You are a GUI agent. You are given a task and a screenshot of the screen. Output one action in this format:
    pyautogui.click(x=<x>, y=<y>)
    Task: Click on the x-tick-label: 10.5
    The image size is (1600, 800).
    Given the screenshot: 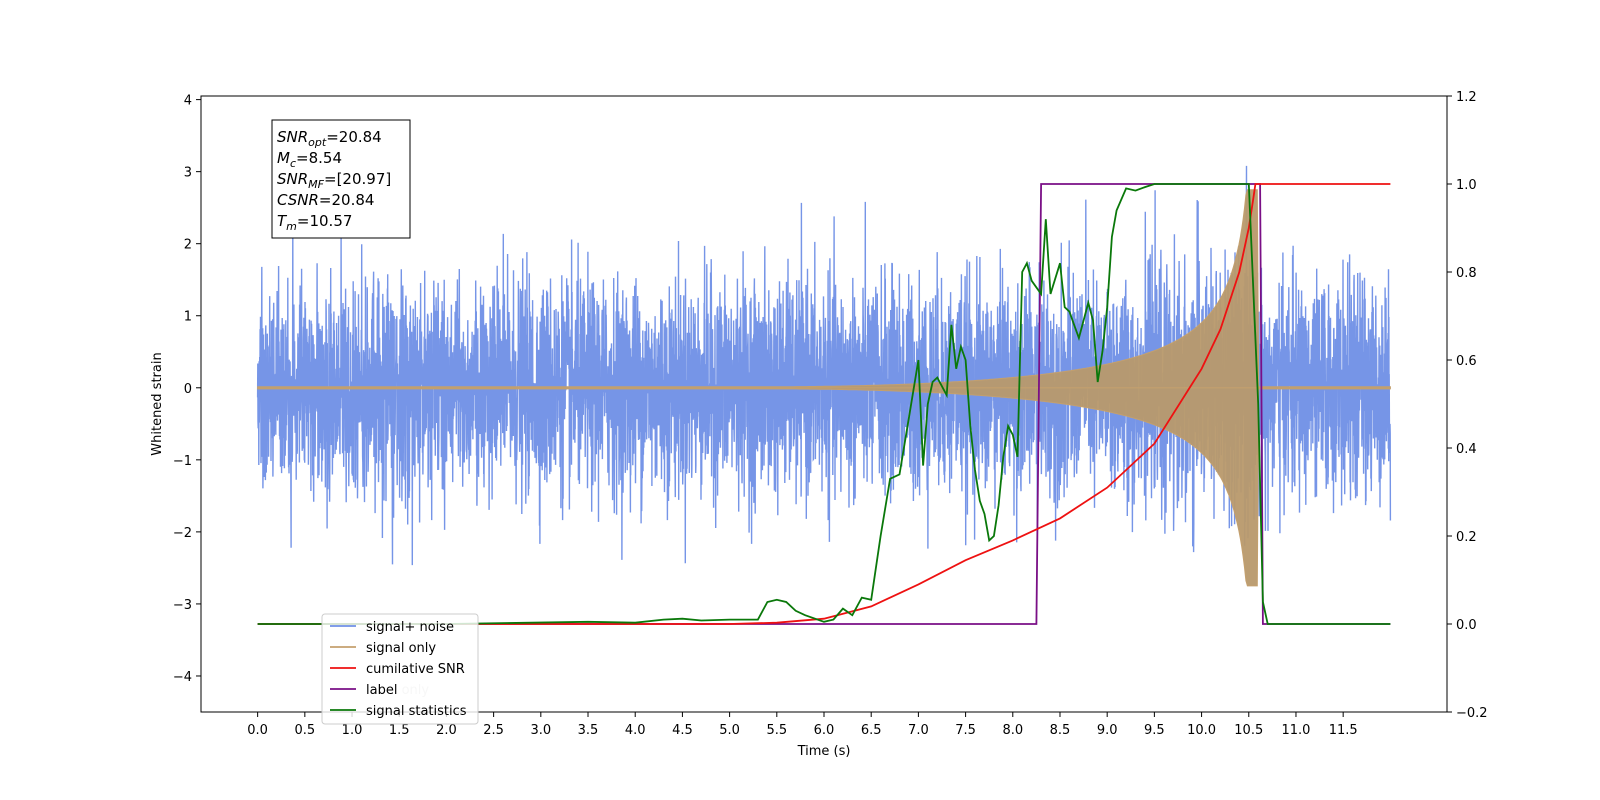 What is the action you would take?
    pyautogui.click(x=1248, y=730)
    